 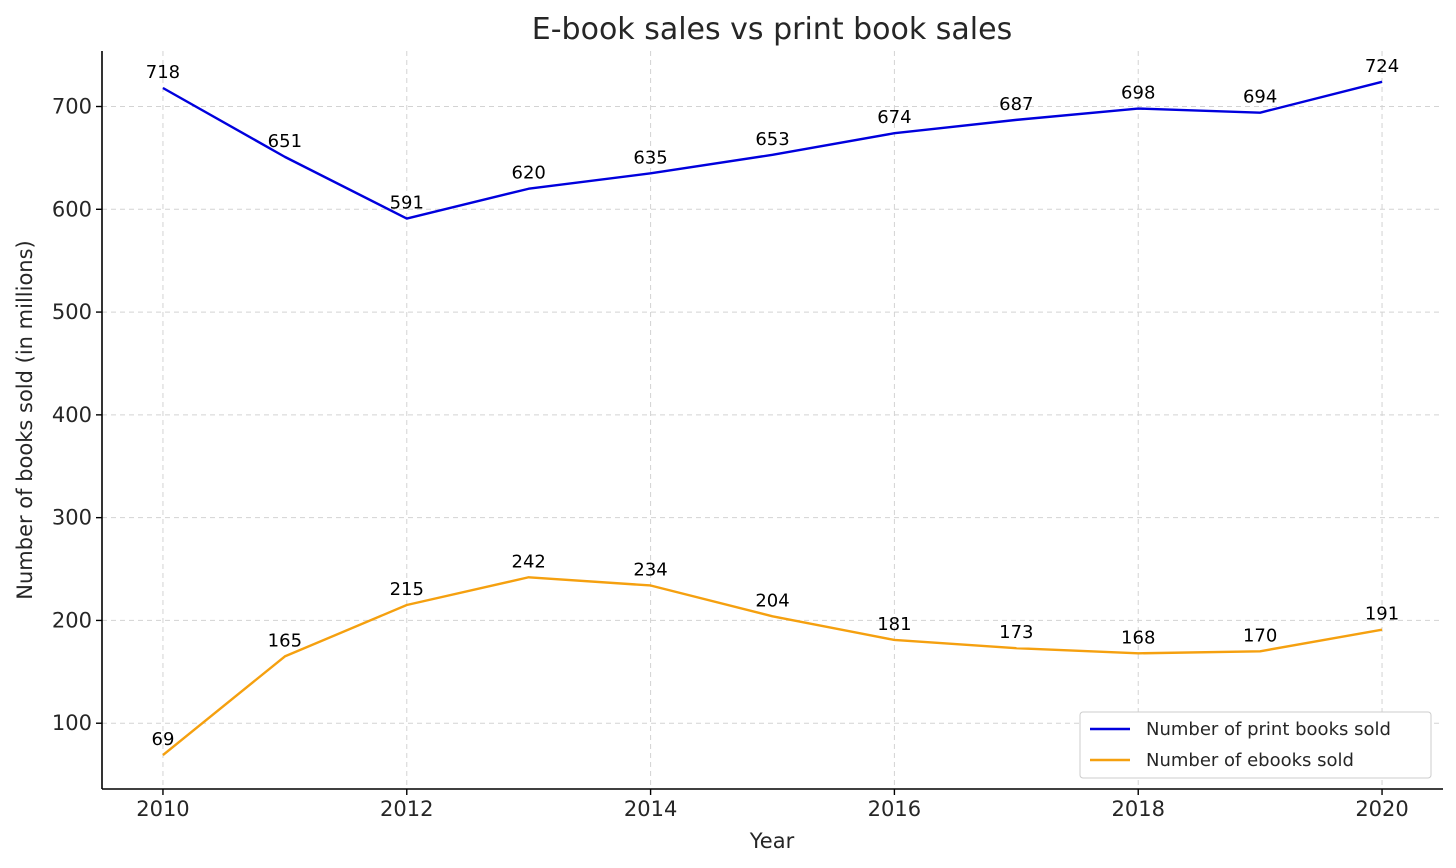 I want to click on x-tick-label: 2010, so click(x=162, y=809).